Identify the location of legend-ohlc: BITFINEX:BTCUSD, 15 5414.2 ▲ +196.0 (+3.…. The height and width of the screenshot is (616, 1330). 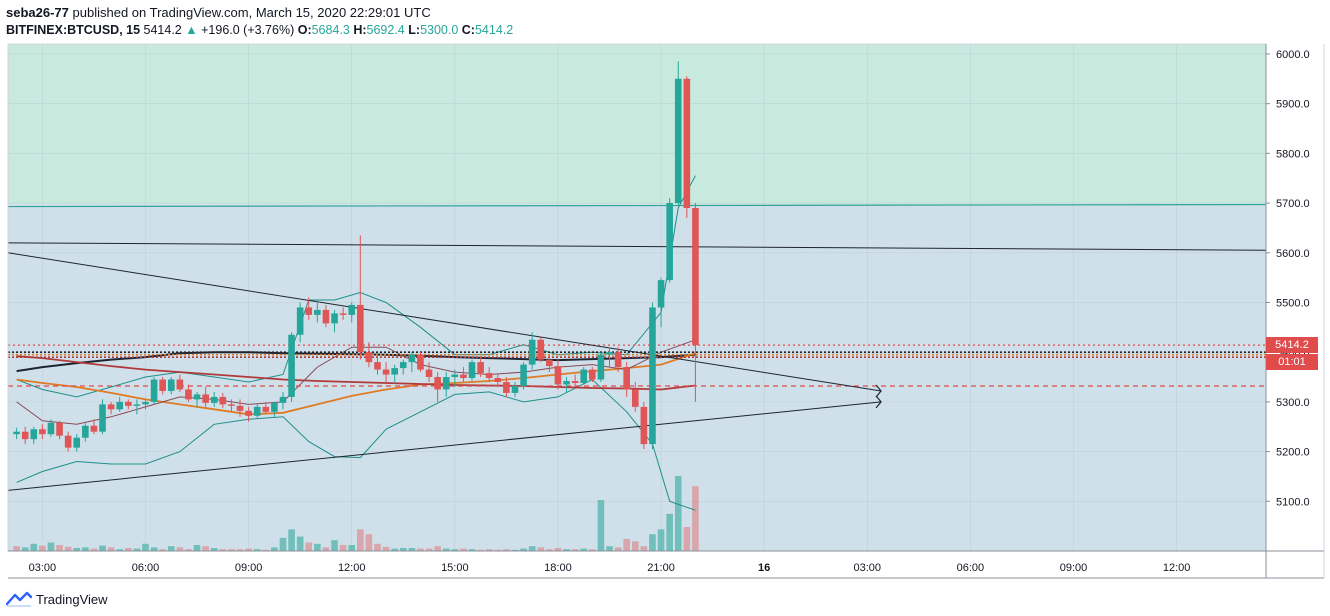
(666, 30).